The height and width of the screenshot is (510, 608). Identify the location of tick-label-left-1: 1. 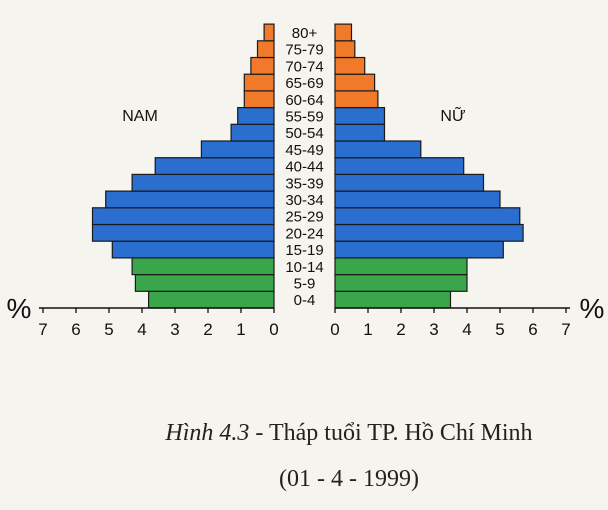
(240, 329).